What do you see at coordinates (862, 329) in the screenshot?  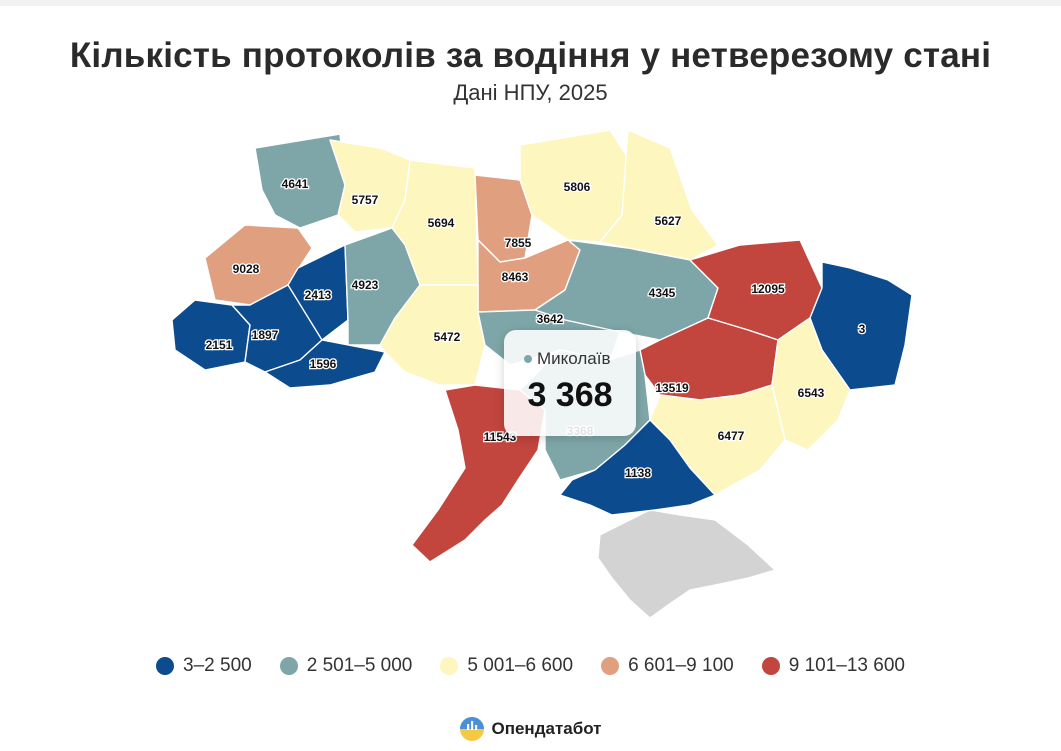 I see `region-label-luhansk: 3` at bounding box center [862, 329].